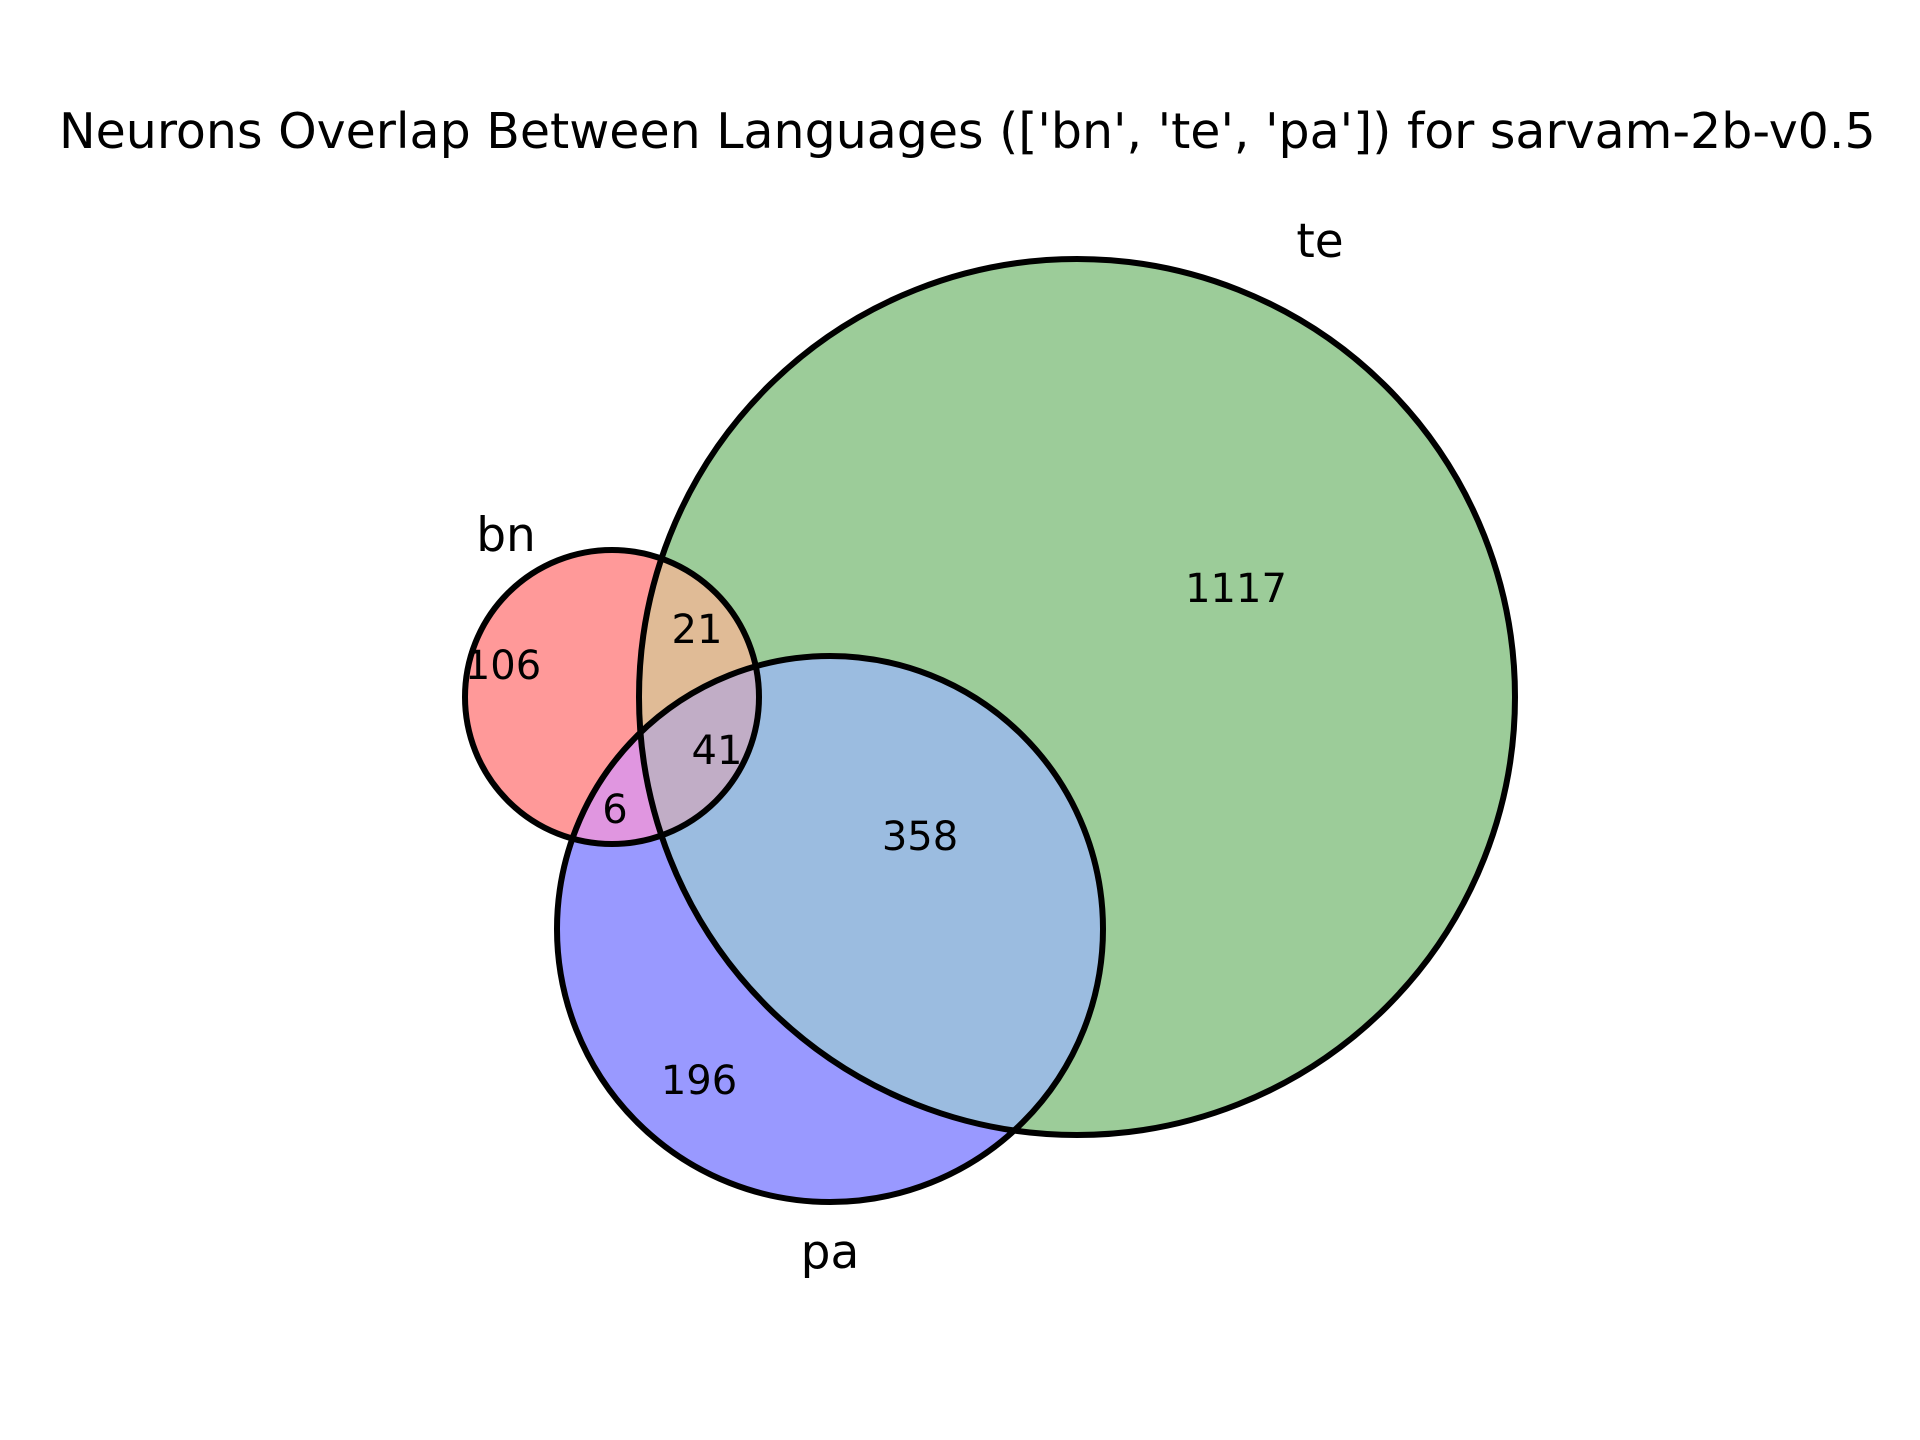 The image size is (1920, 1440). What do you see at coordinates (920, 837) in the screenshot?
I see `region-label-te-pa: 358` at bounding box center [920, 837].